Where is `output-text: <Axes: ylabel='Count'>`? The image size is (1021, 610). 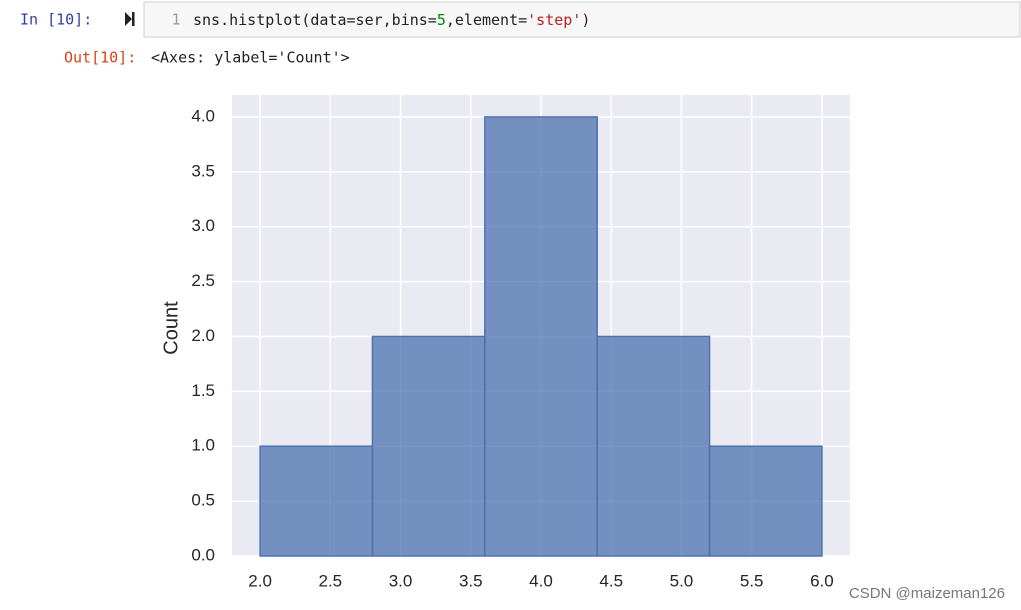
output-text: <Axes: ylabel='Count'> is located at coordinates (250, 58).